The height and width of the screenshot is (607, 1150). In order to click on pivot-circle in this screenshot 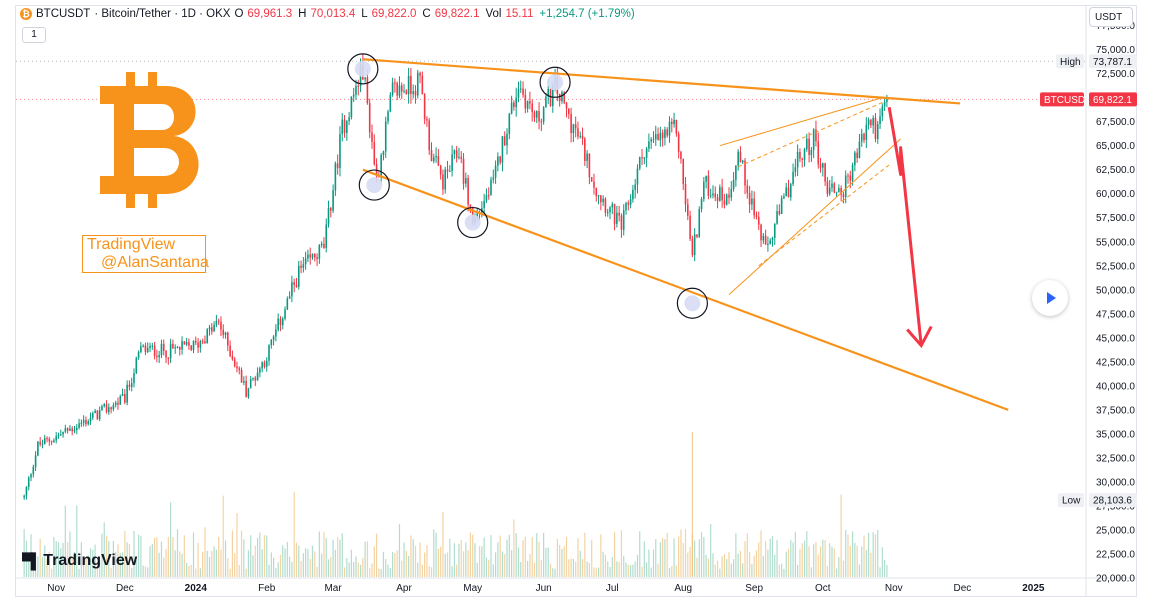, I will do `click(473, 222)`.